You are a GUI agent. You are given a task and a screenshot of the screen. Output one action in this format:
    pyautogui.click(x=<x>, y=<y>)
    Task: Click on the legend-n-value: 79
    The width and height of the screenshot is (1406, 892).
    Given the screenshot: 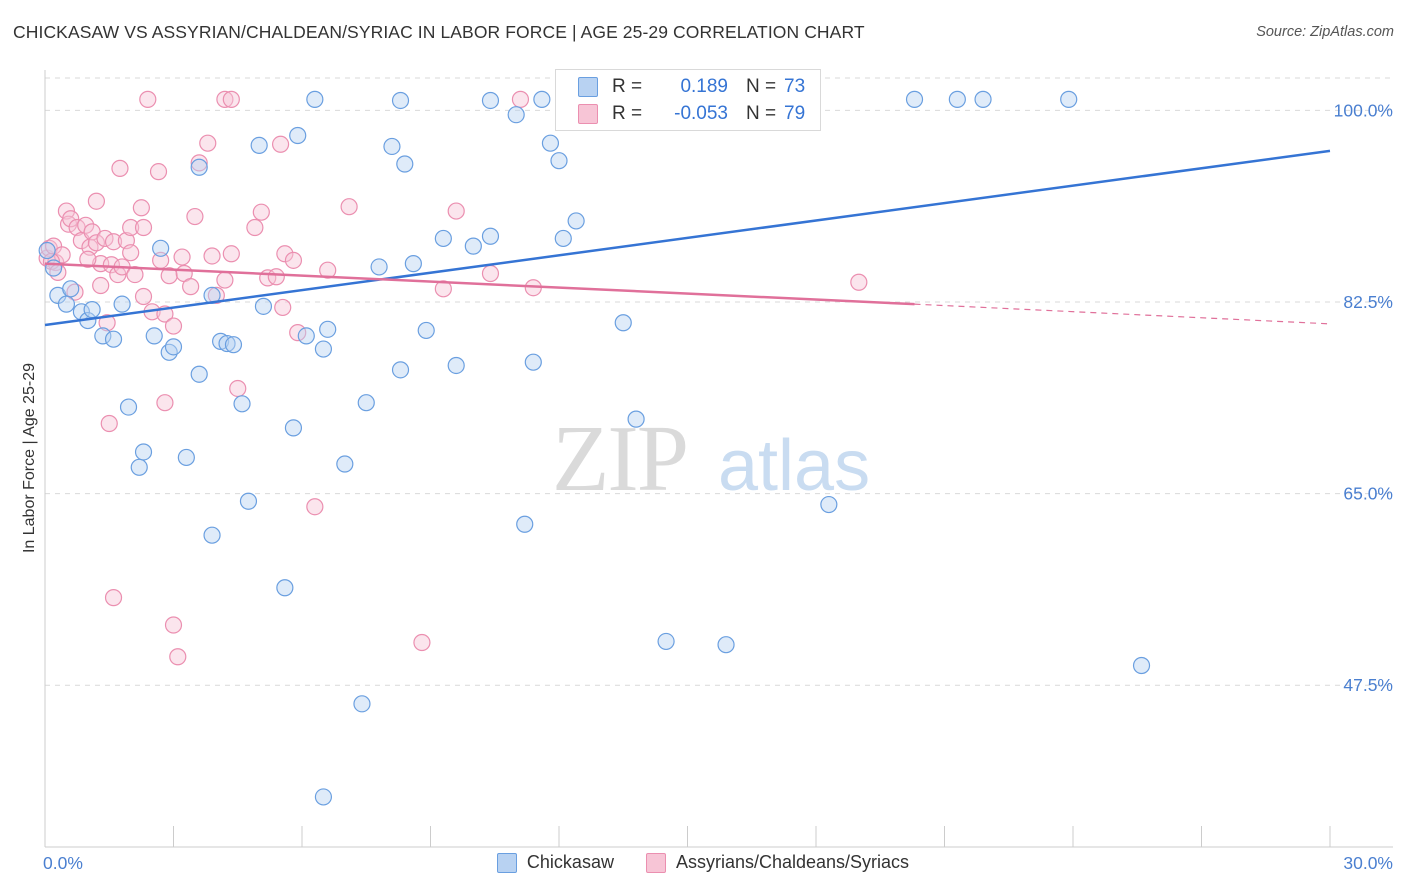 What is the action you would take?
    pyautogui.click(x=795, y=113)
    